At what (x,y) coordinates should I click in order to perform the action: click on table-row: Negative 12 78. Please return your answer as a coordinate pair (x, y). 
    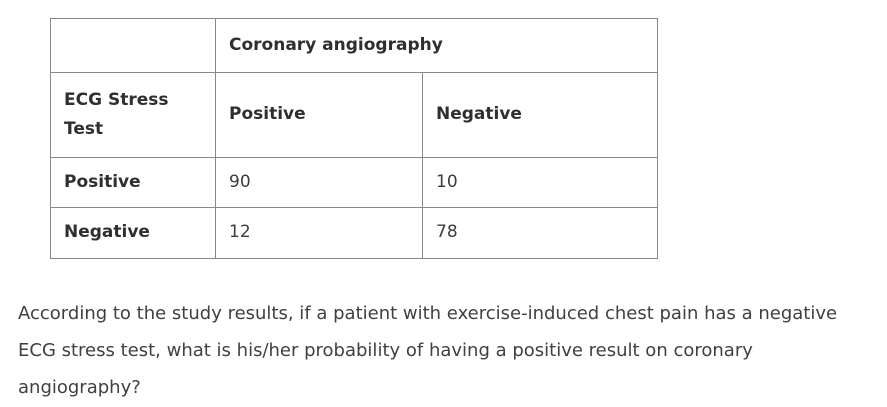
    Looking at the image, I should click on (354, 233).